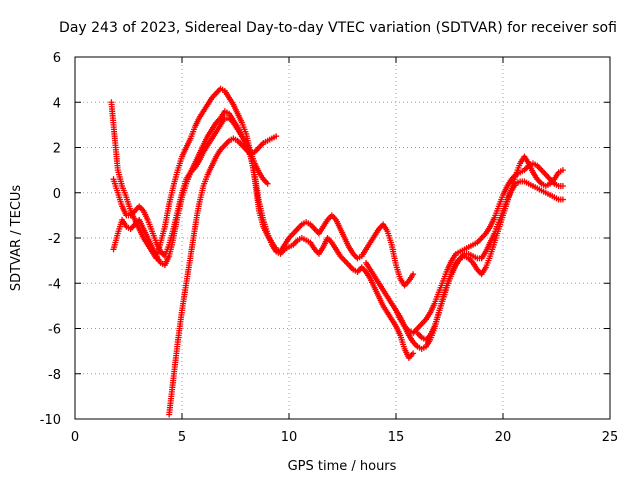 The width and height of the screenshot is (640, 480). What do you see at coordinates (342, 466) in the screenshot?
I see `x-axis-label: GPS time / hours` at bounding box center [342, 466].